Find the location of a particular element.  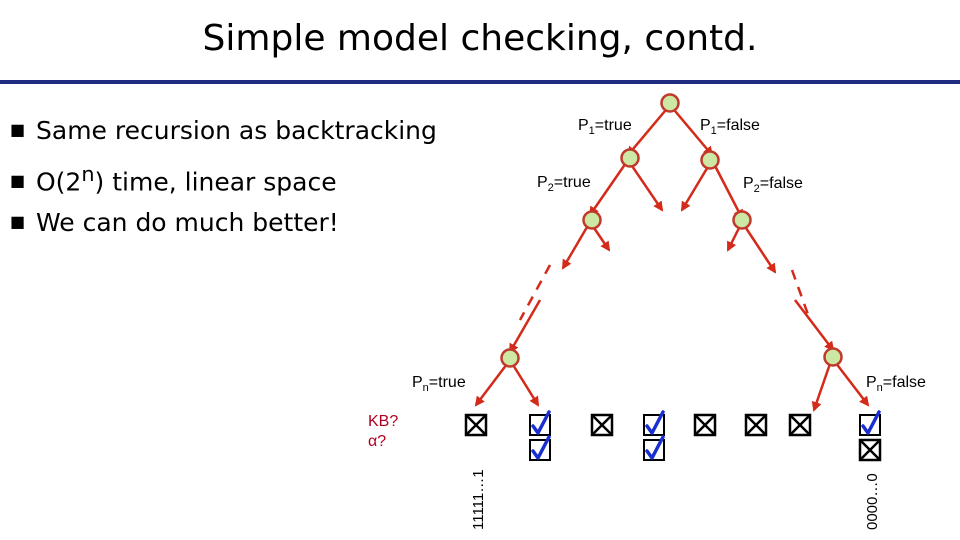

label-p1-true: P1=true is located at coordinates (605, 127).